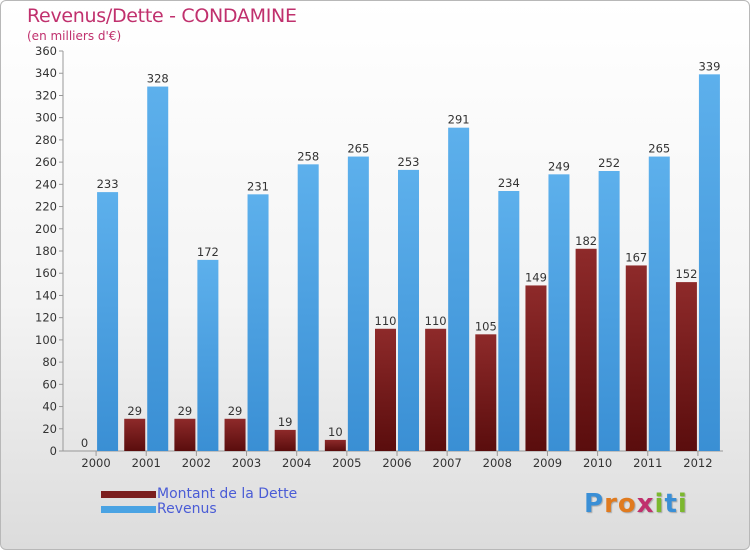 This screenshot has height=550, width=750. What do you see at coordinates (627, 504) in the screenshot?
I see `logo-letter: o` at bounding box center [627, 504].